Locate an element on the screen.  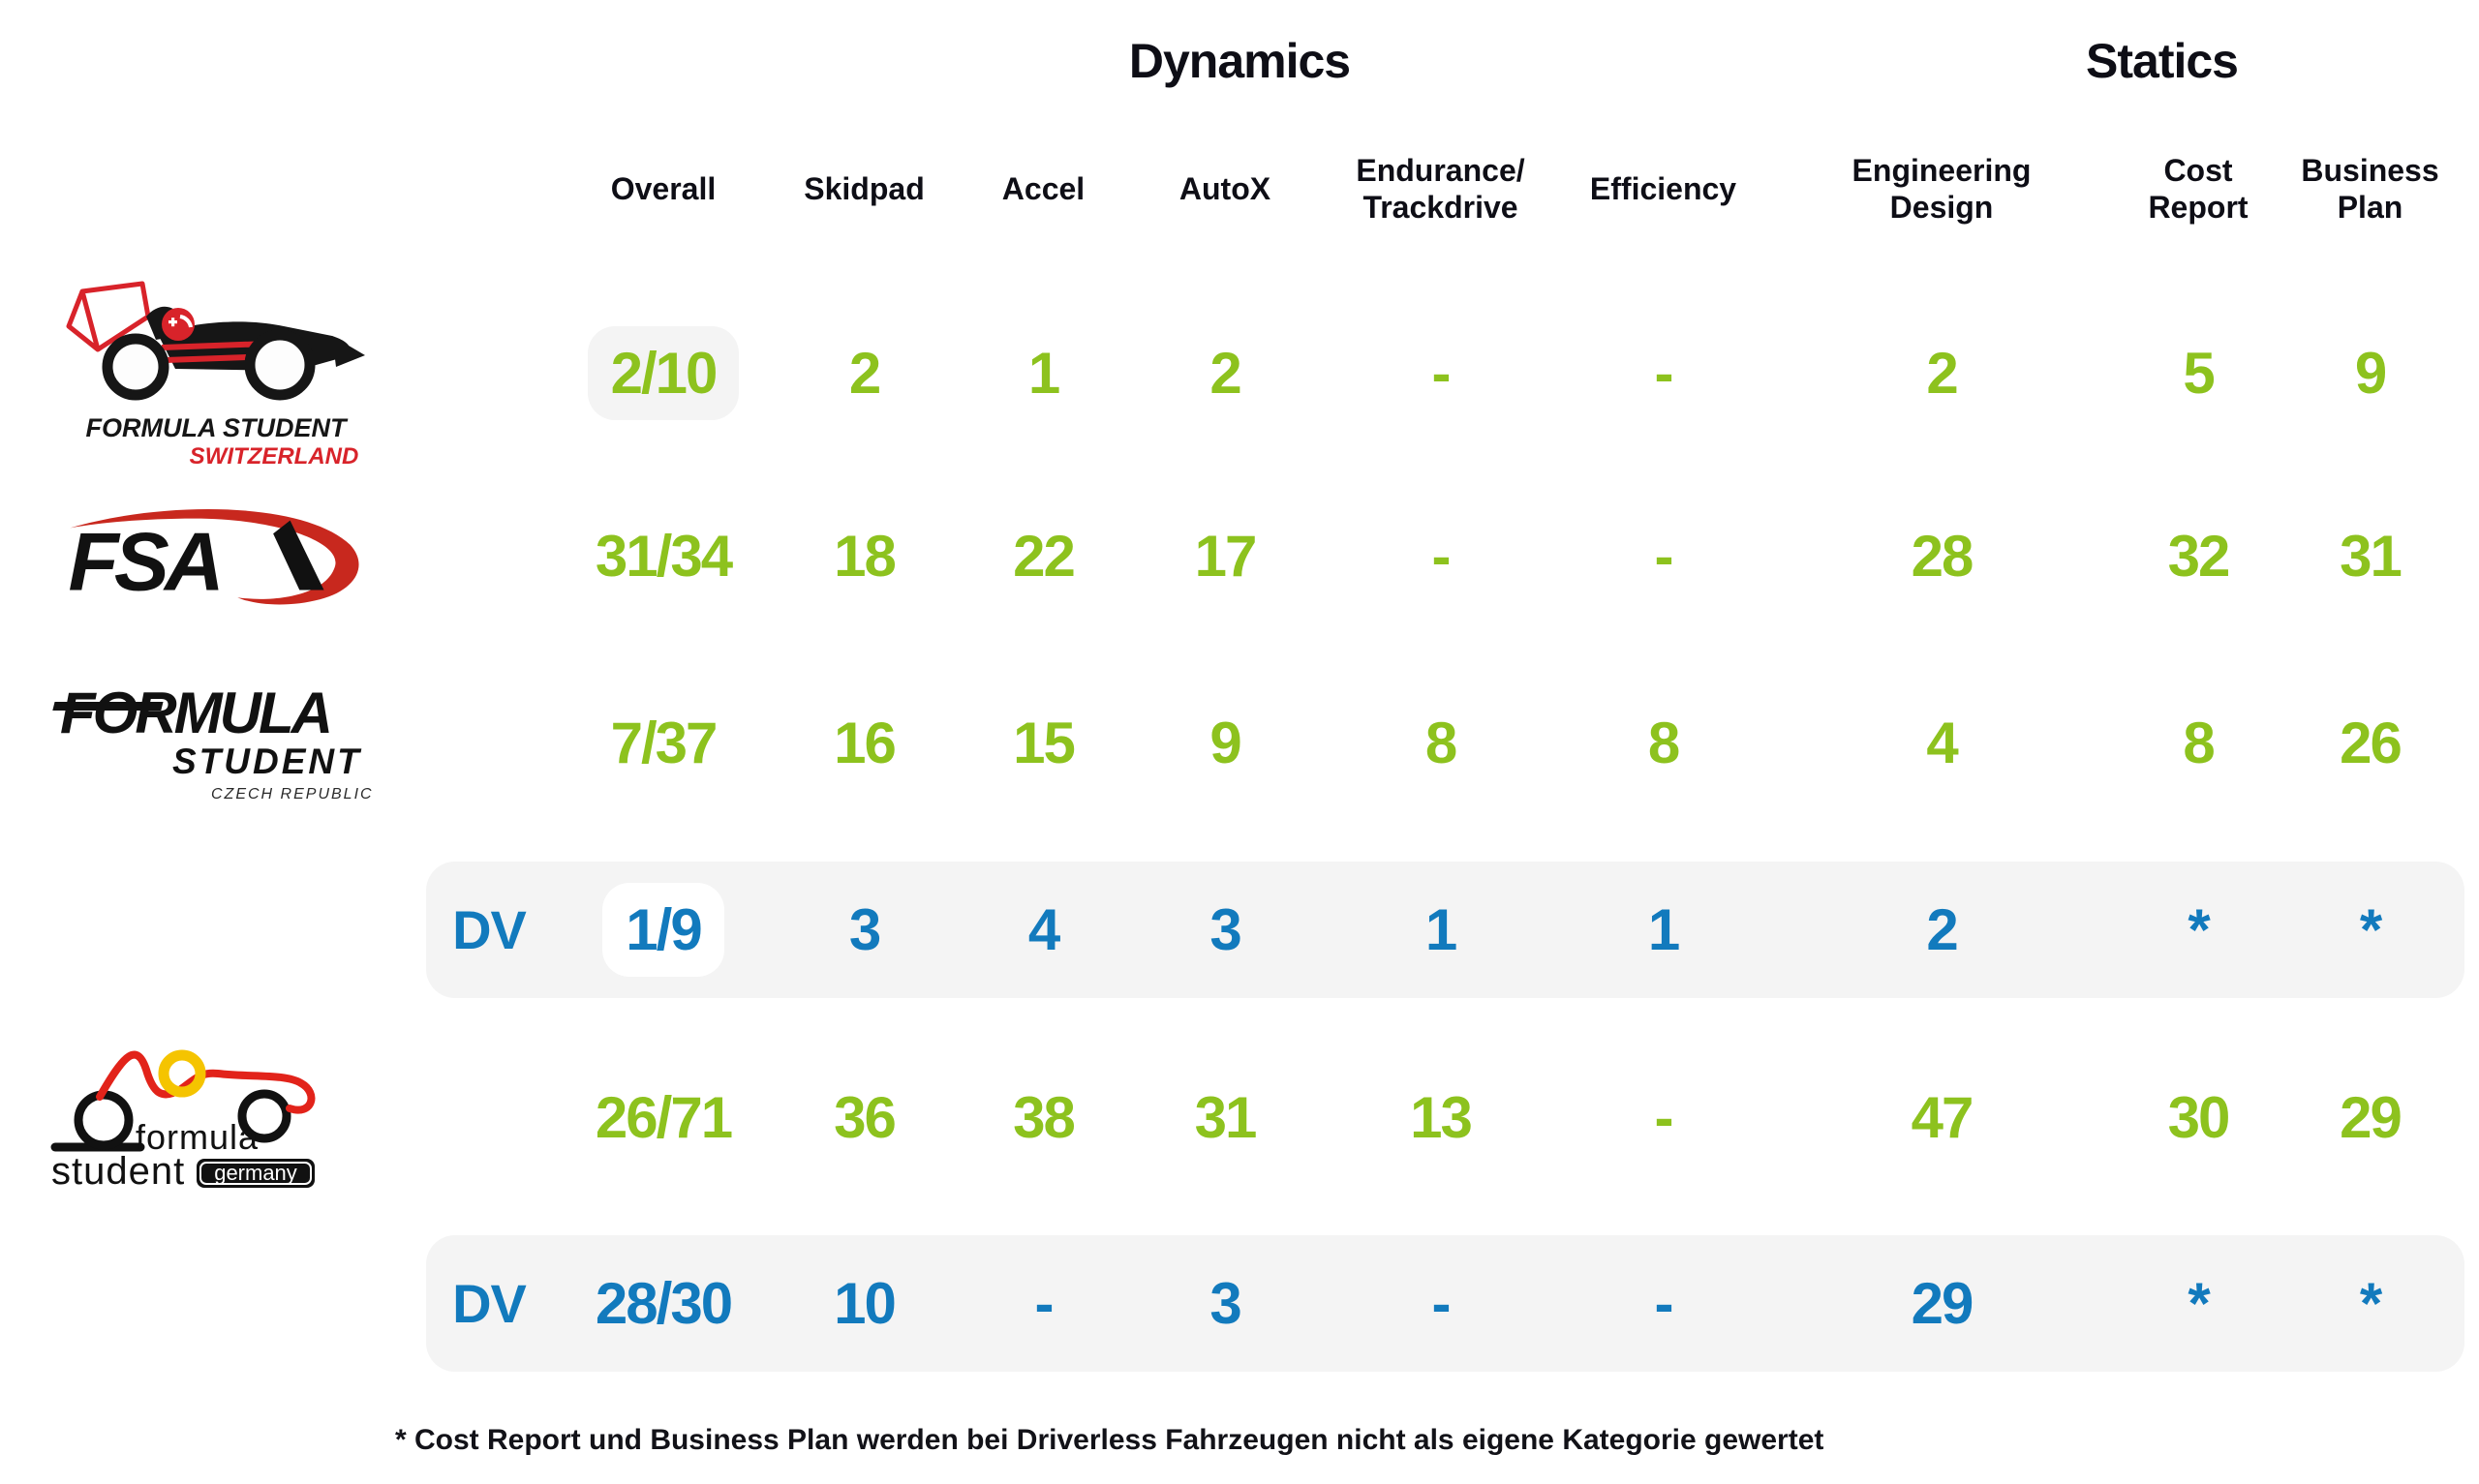
column-header-accel: Accel is located at coordinates (1043, 188).